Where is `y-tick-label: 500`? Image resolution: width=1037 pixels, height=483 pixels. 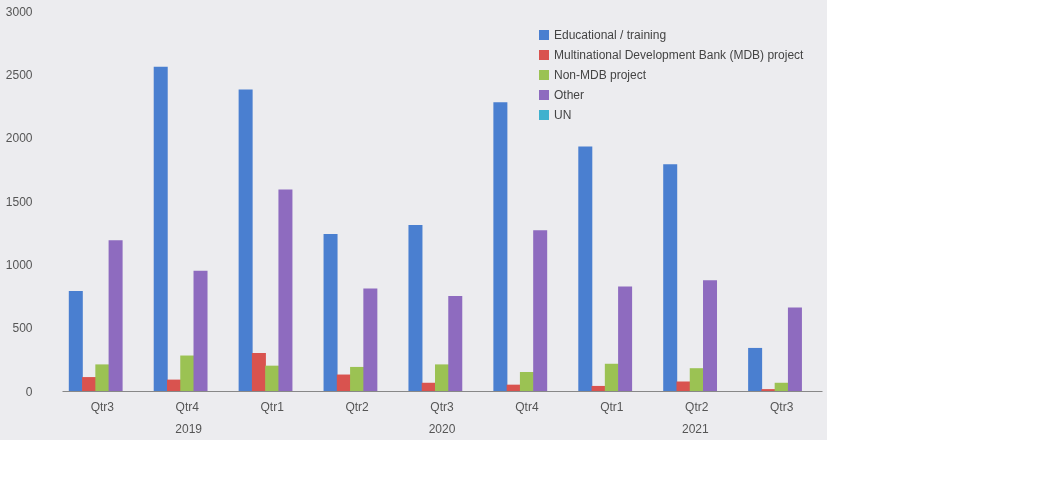
y-tick-label: 500 is located at coordinates (22, 328).